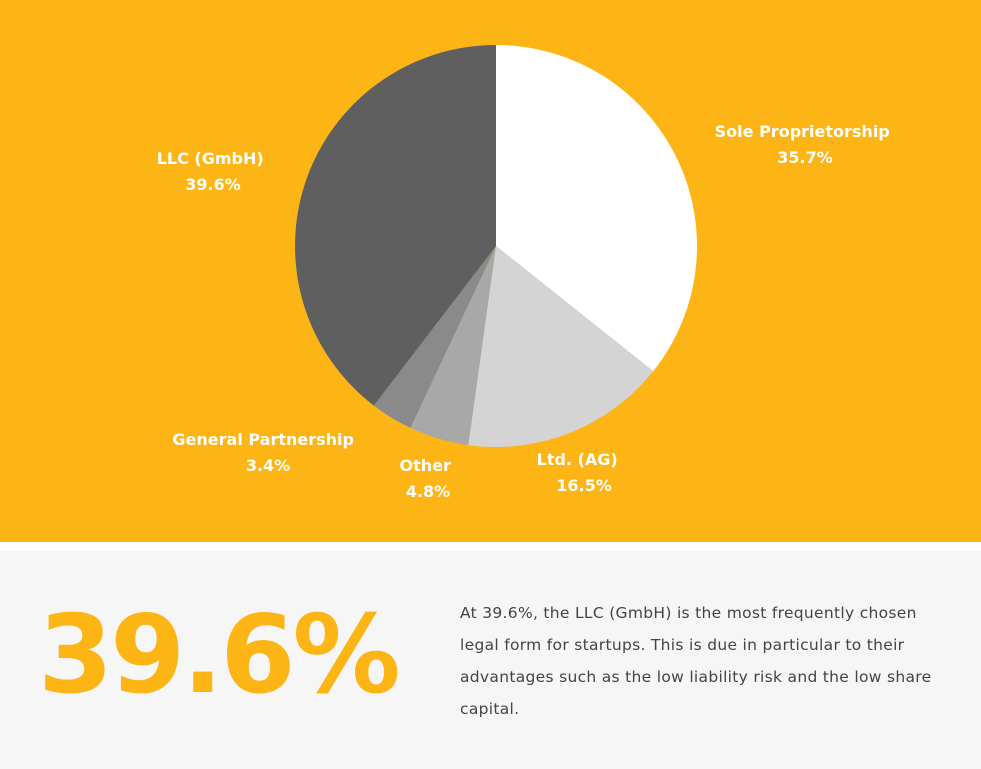  Describe the element at coordinates (428, 491) in the screenshot. I see `value-other: 4.8%` at that location.